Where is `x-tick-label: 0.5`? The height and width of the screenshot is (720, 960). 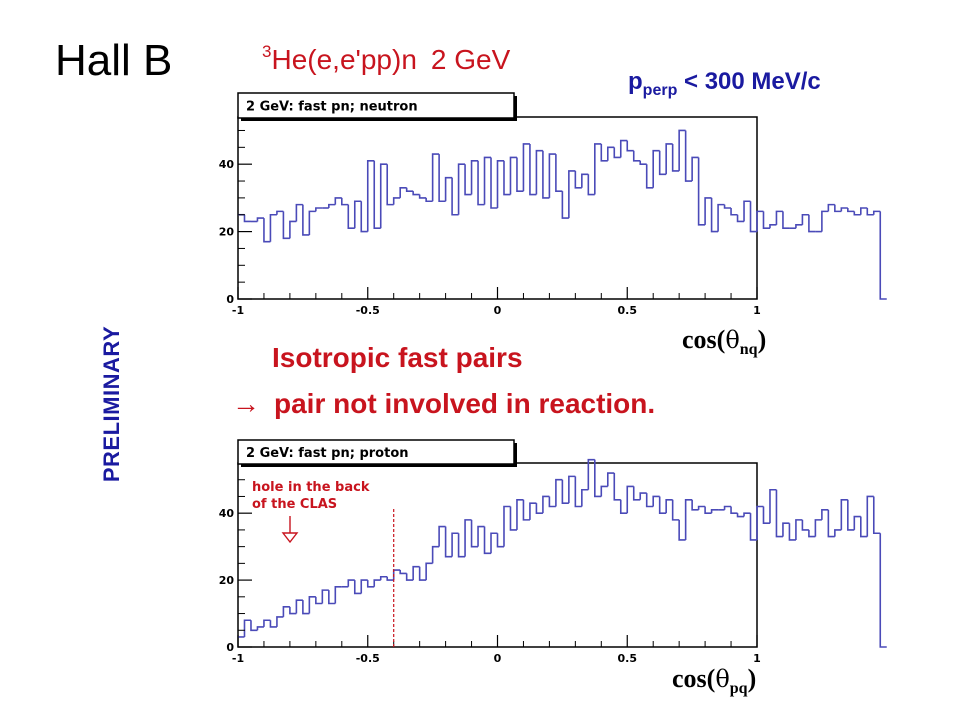 x-tick-label: 0.5 is located at coordinates (628, 310).